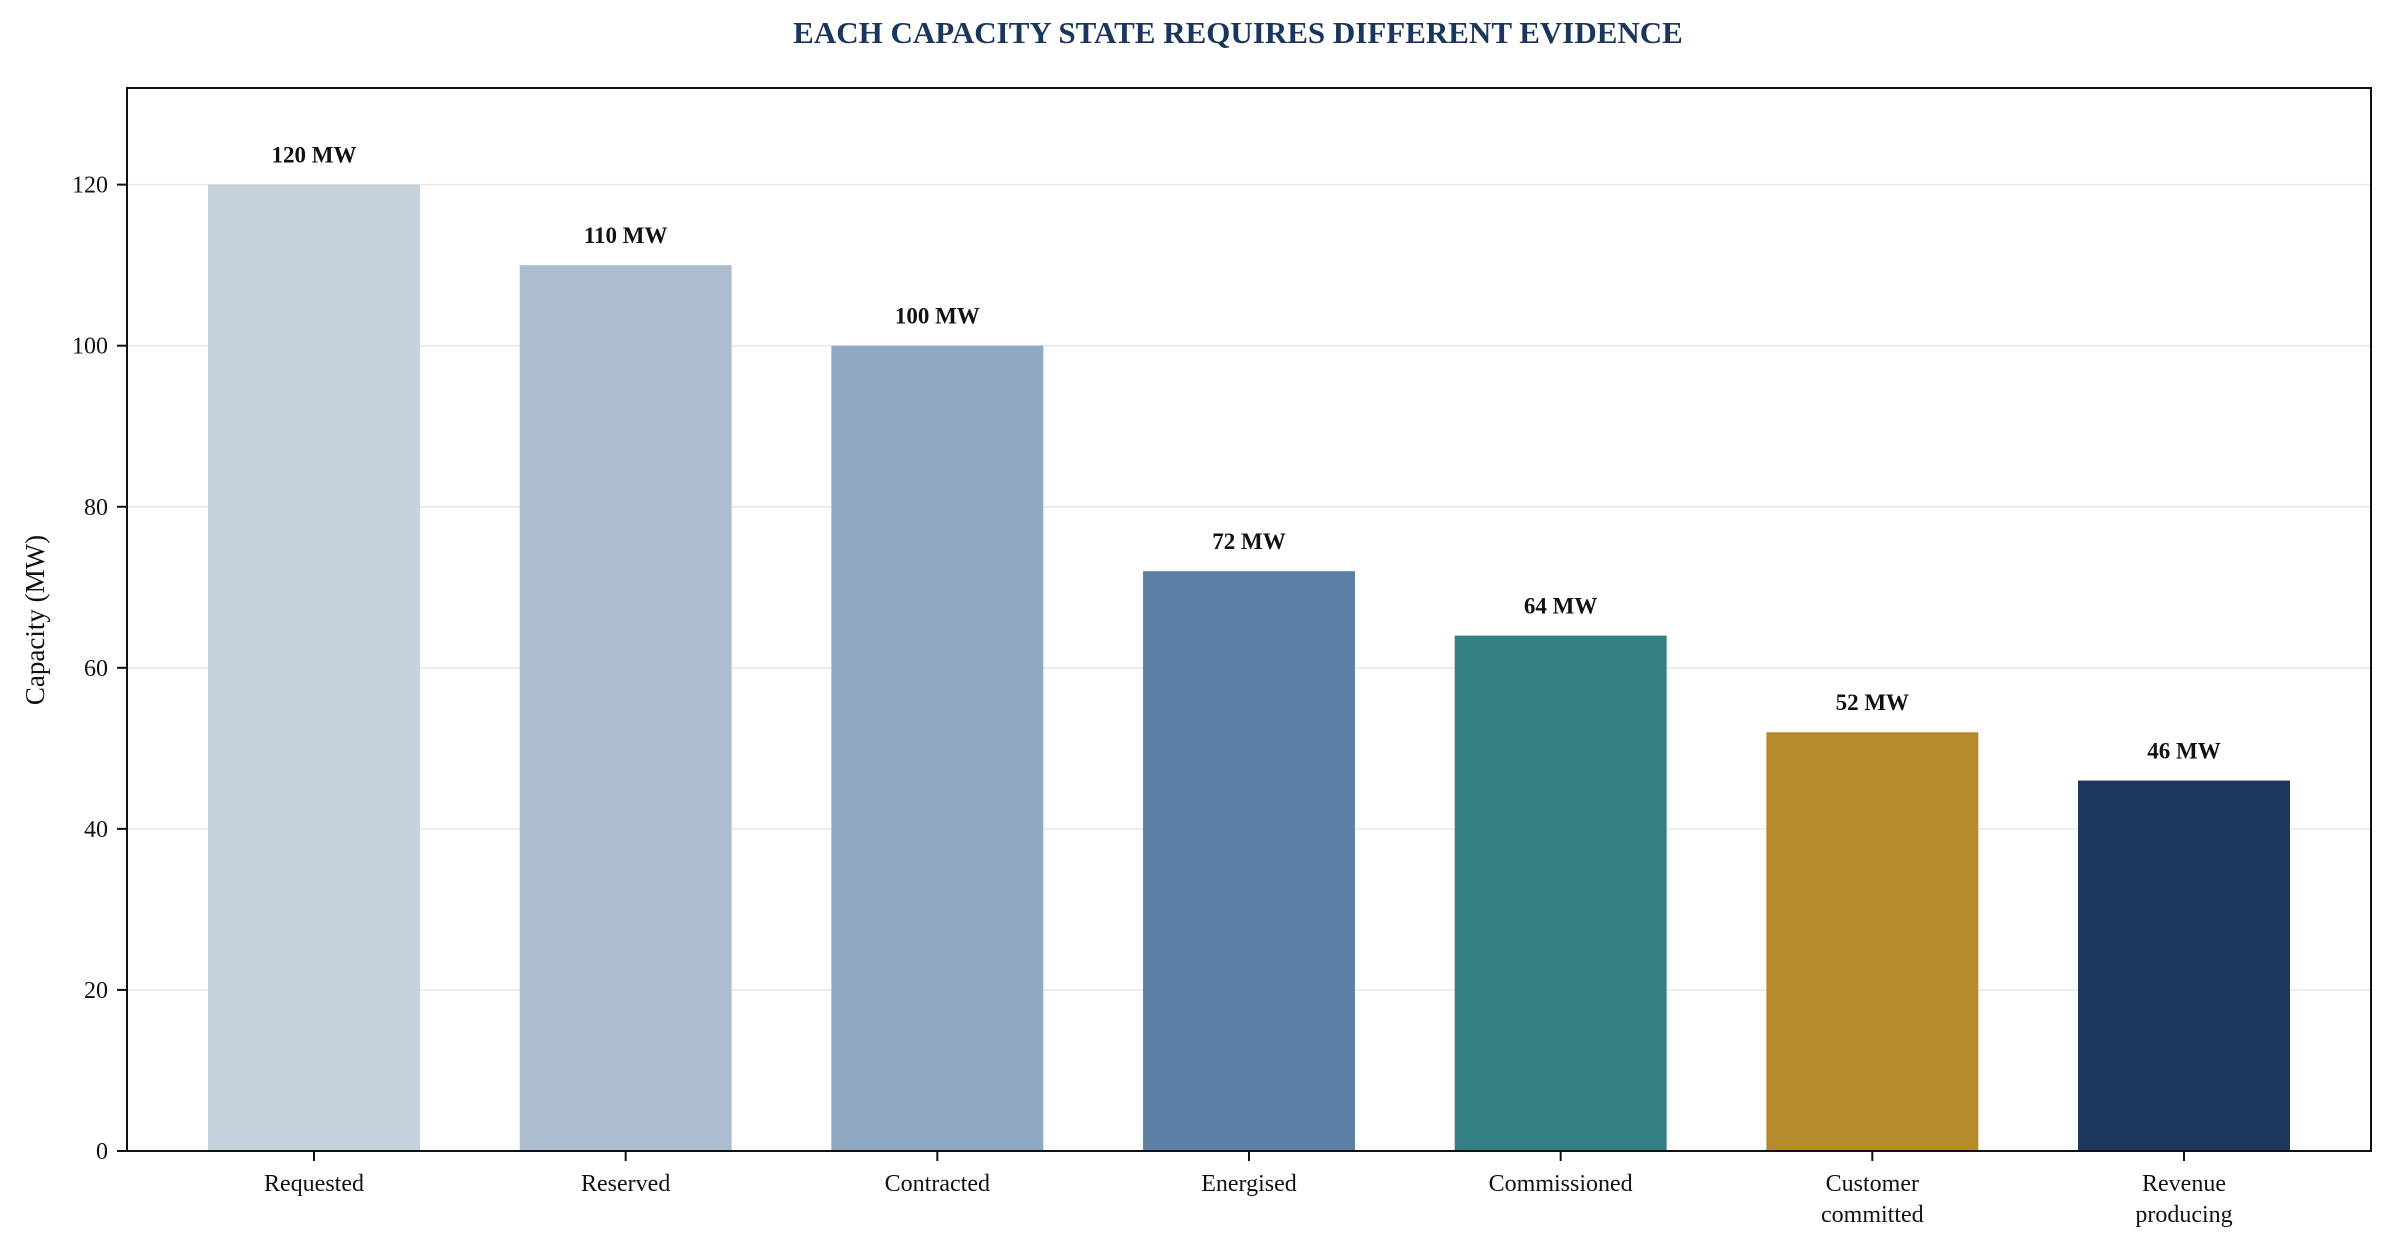  I want to click on y-axis-label: Capacity (MW), so click(35, 620).